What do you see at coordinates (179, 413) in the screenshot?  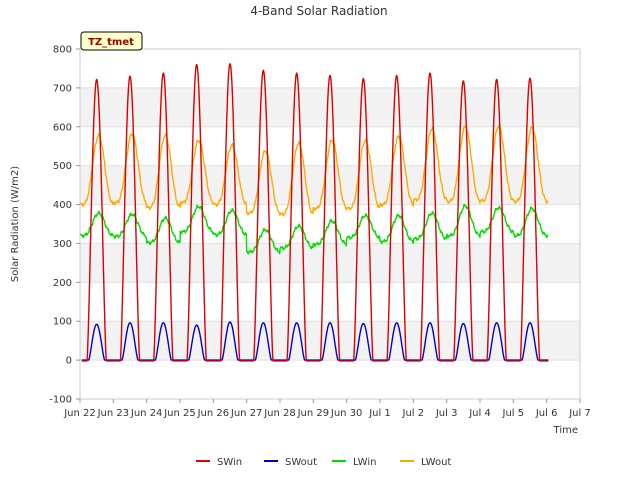 I see `x-tick-label: Jun 25` at bounding box center [179, 413].